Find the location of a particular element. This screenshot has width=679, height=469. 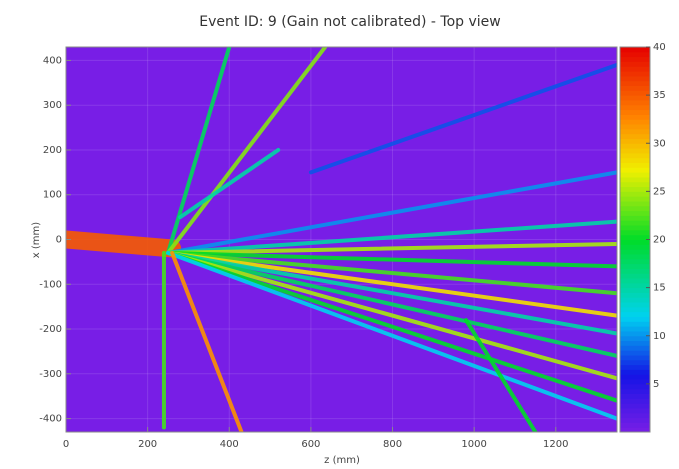

colorbar-tick-label: 30 is located at coordinates (659, 143).